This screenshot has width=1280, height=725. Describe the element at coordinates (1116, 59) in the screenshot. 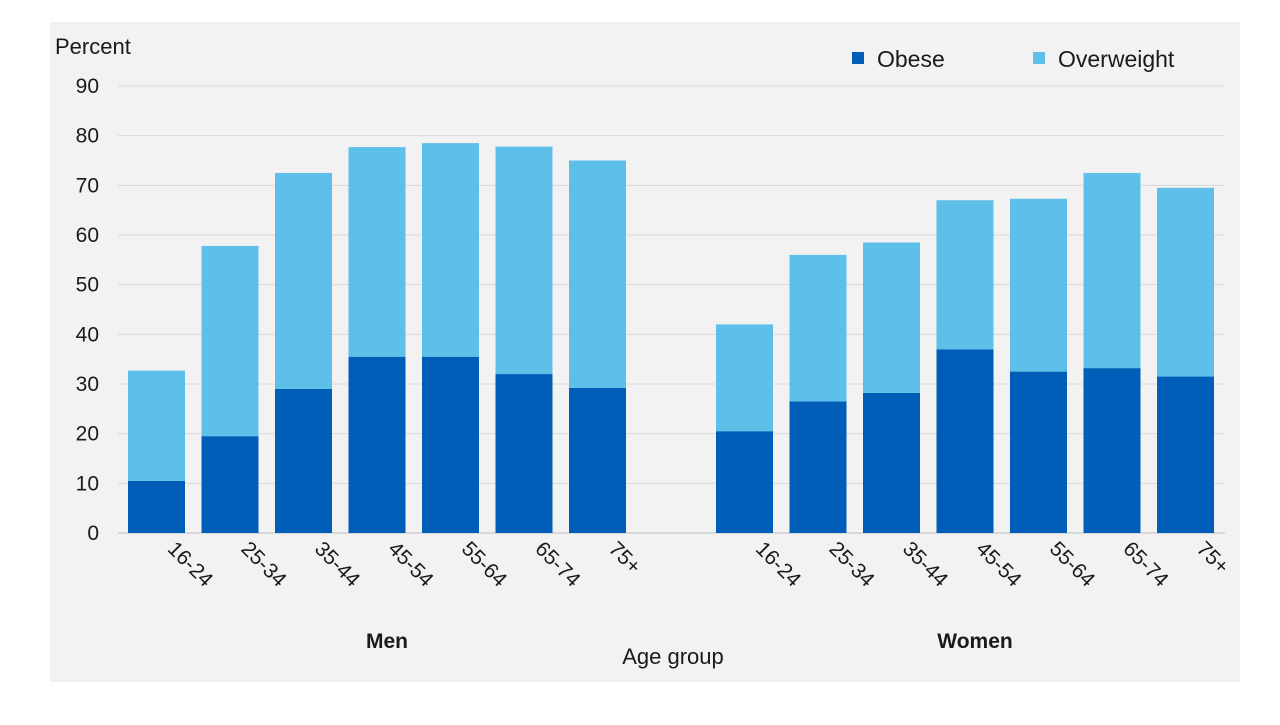

I see `legend-label-overweight: Overweight` at that location.